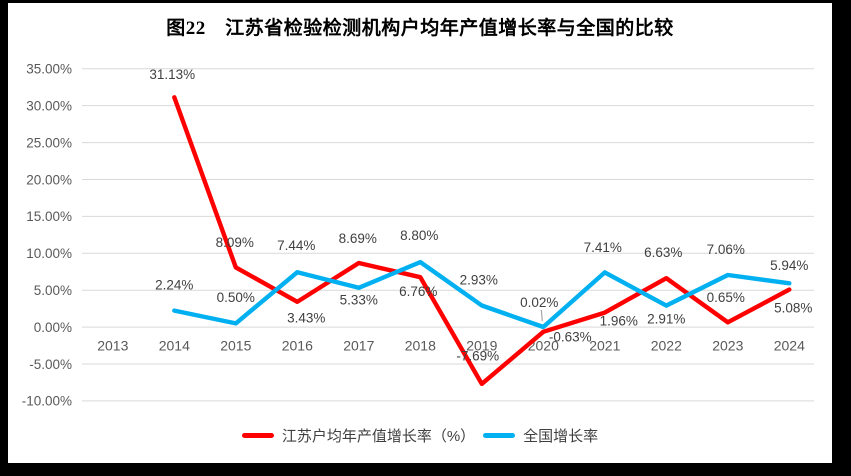 The image size is (851, 476). Describe the element at coordinates (604, 346) in the screenshot. I see `x-axis-year-label: 2021` at that location.